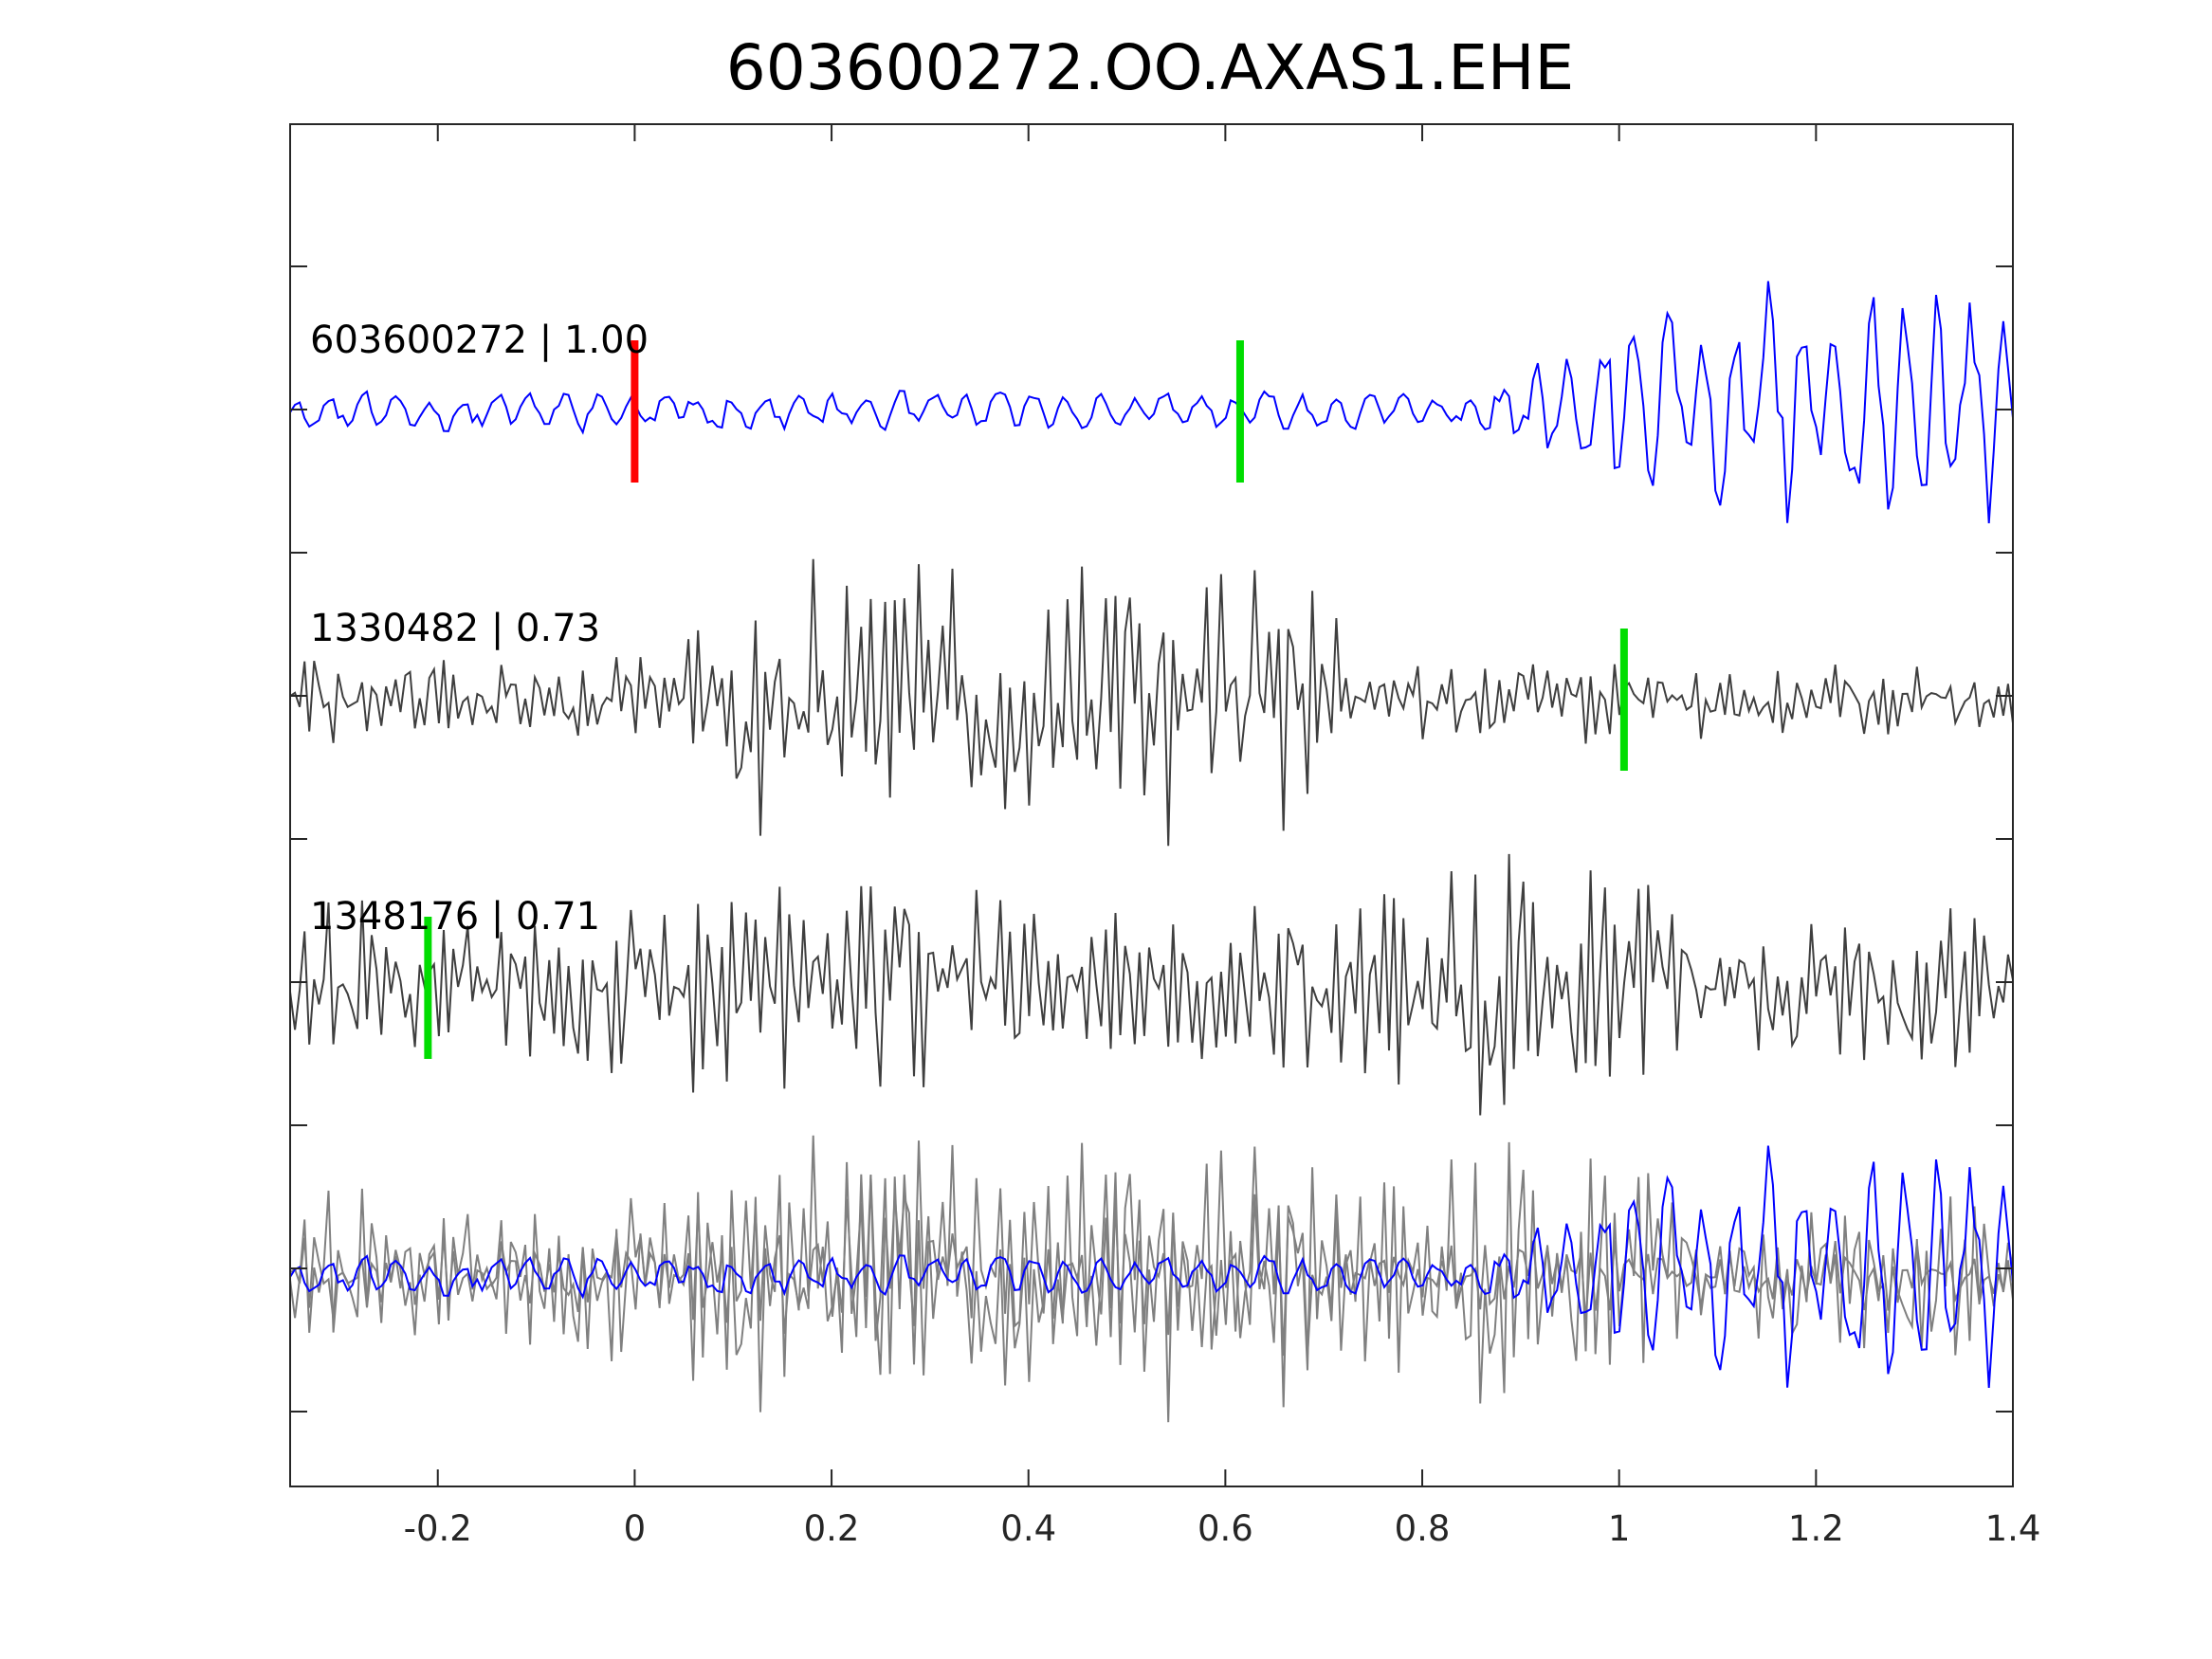  What do you see at coordinates (1816, 1528) in the screenshot?
I see `x-tick-label: 1.2` at bounding box center [1816, 1528].